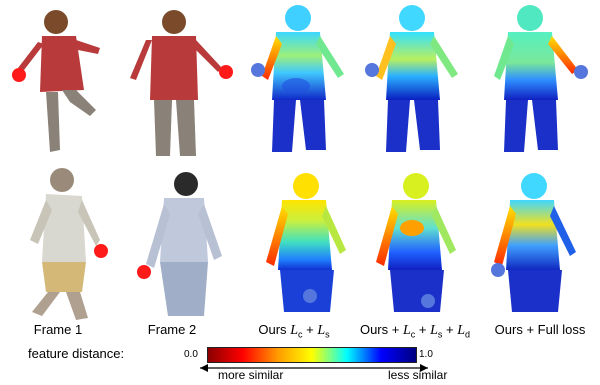 The height and width of the screenshot is (385, 600). What do you see at coordinates (416, 242) in the screenshot?
I see `heatmap-bottom-col4` at bounding box center [416, 242].